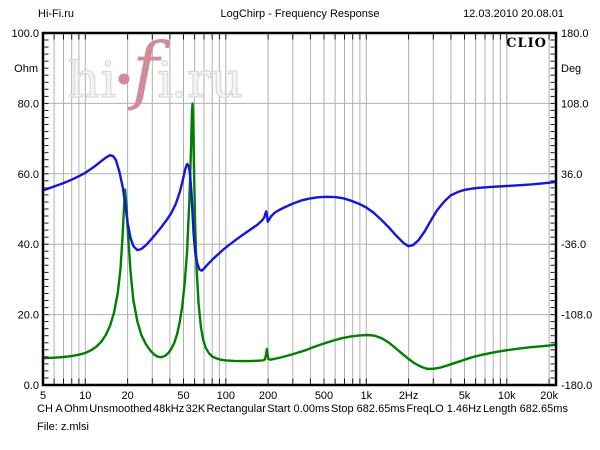 The image size is (600, 450). Describe the element at coordinates (571, 69) in the screenshot. I see `right-axis-unit: Deg` at that location.